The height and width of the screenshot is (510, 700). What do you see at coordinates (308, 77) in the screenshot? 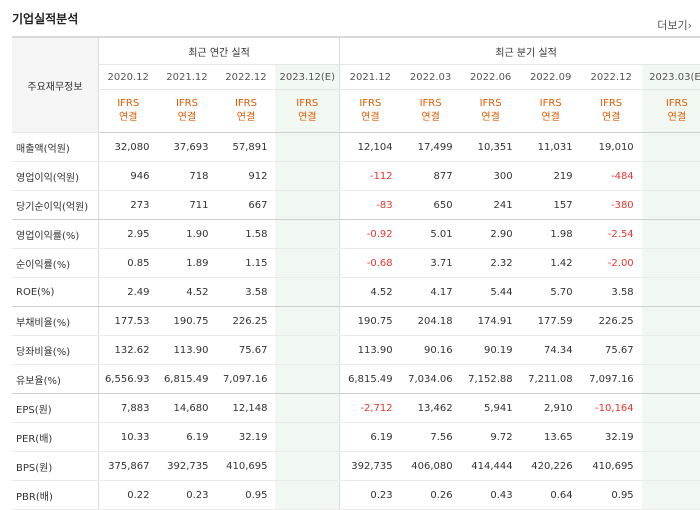
I see `period-header: 2023.12(E)` at bounding box center [308, 77].